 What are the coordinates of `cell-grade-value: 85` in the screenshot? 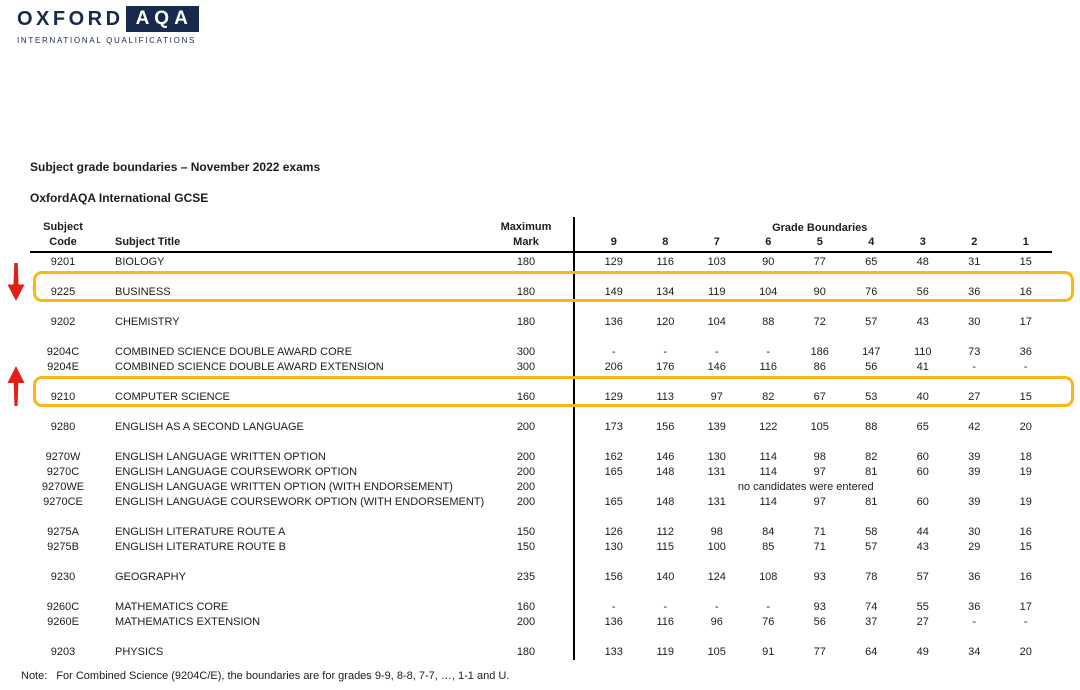 It's located at (768, 547).